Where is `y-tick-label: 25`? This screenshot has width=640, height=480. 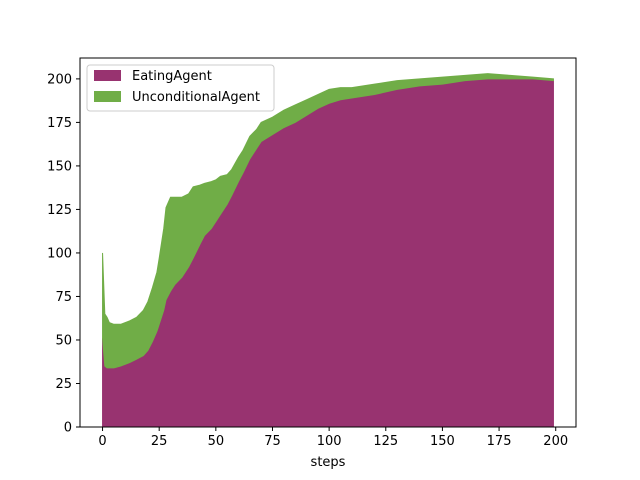 y-tick-label: 25 is located at coordinates (63, 384).